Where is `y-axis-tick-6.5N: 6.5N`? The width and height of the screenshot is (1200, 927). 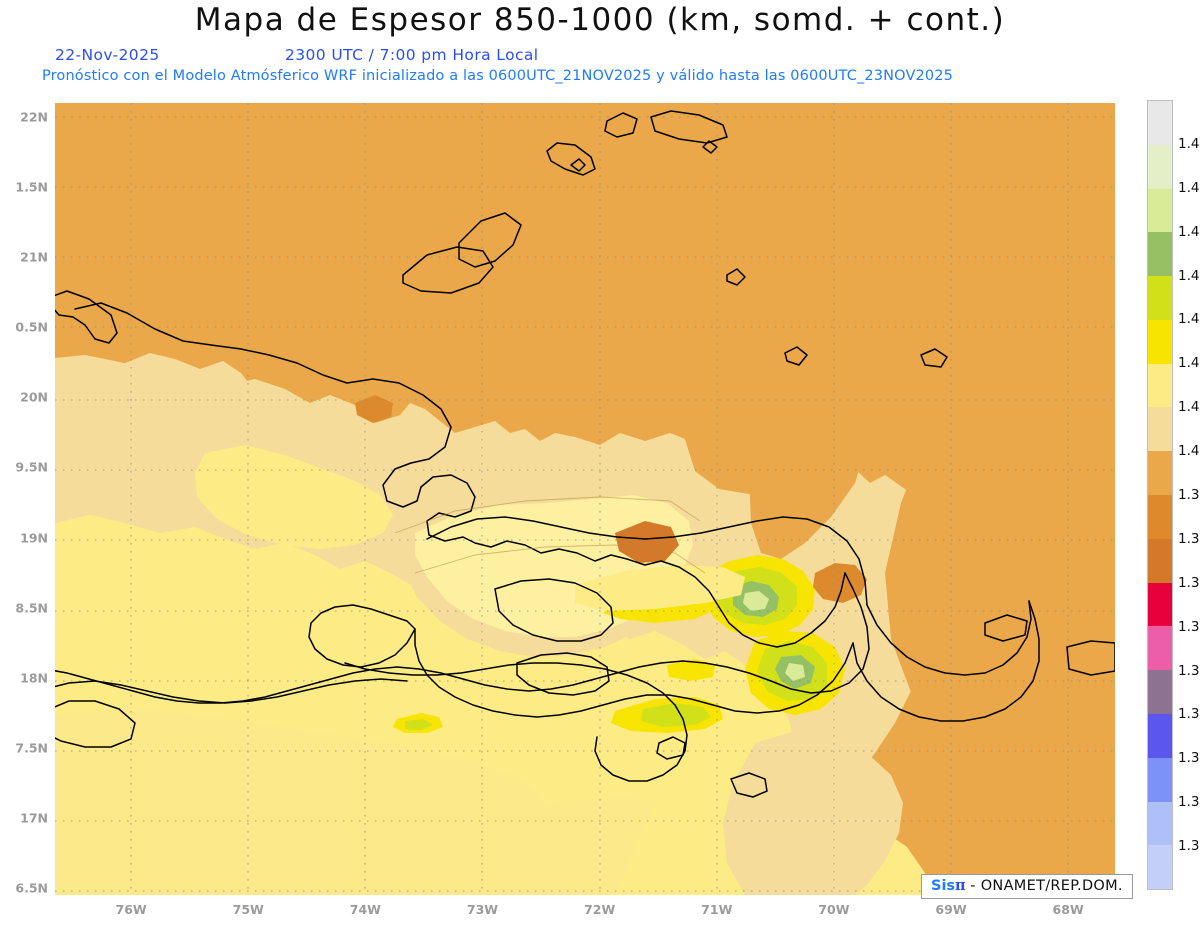
y-axis-tick-6.5N: 6.5N is located at coordinates (31, 888).